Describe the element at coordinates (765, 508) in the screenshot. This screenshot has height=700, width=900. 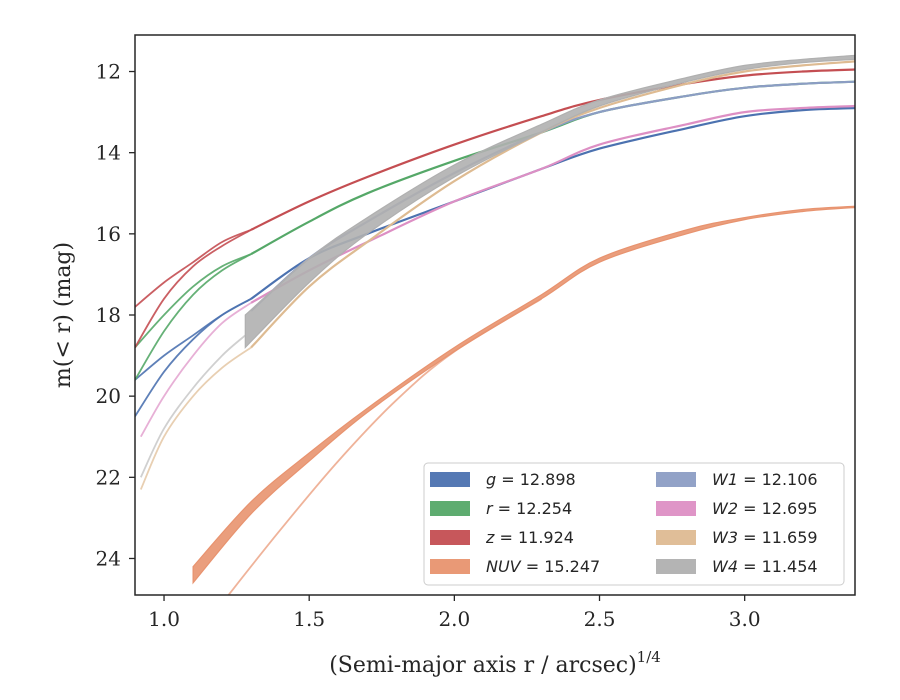
I see `legend-label-w2: W2 = 12.695` at that location.